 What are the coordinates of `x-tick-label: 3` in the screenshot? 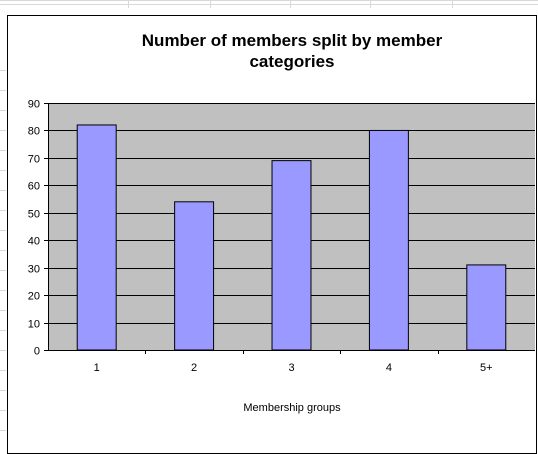 It's located at (291, 368).